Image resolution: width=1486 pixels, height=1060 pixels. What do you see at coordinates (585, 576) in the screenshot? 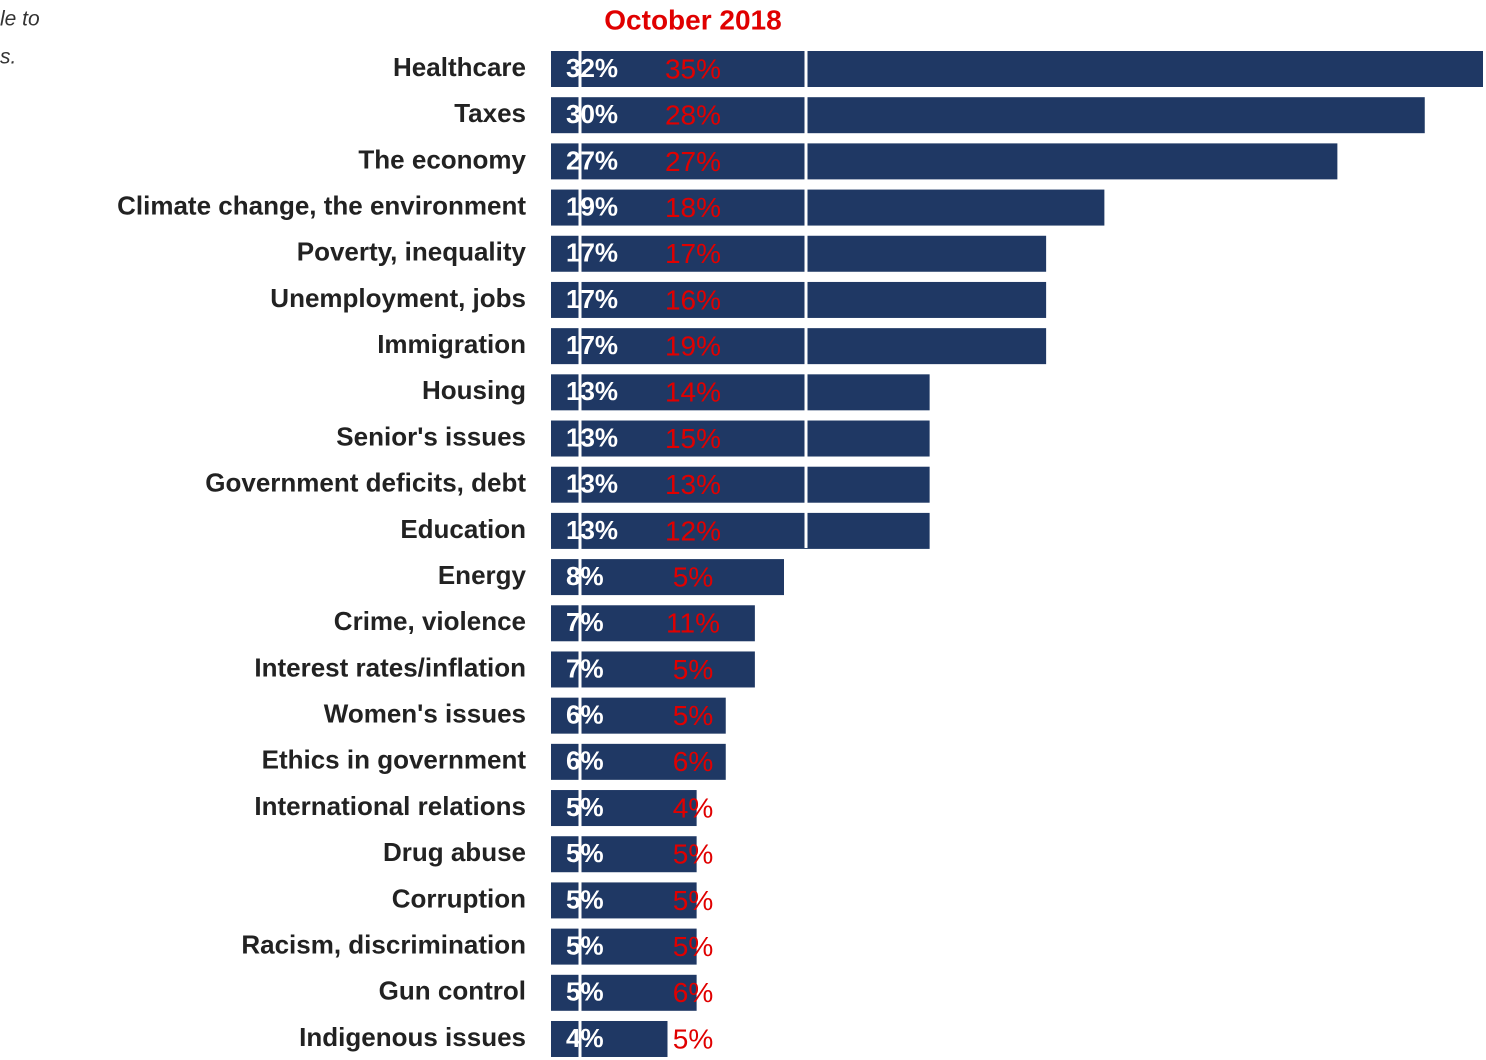
I see `value-label: 8%` at bounding box center [585, 576].